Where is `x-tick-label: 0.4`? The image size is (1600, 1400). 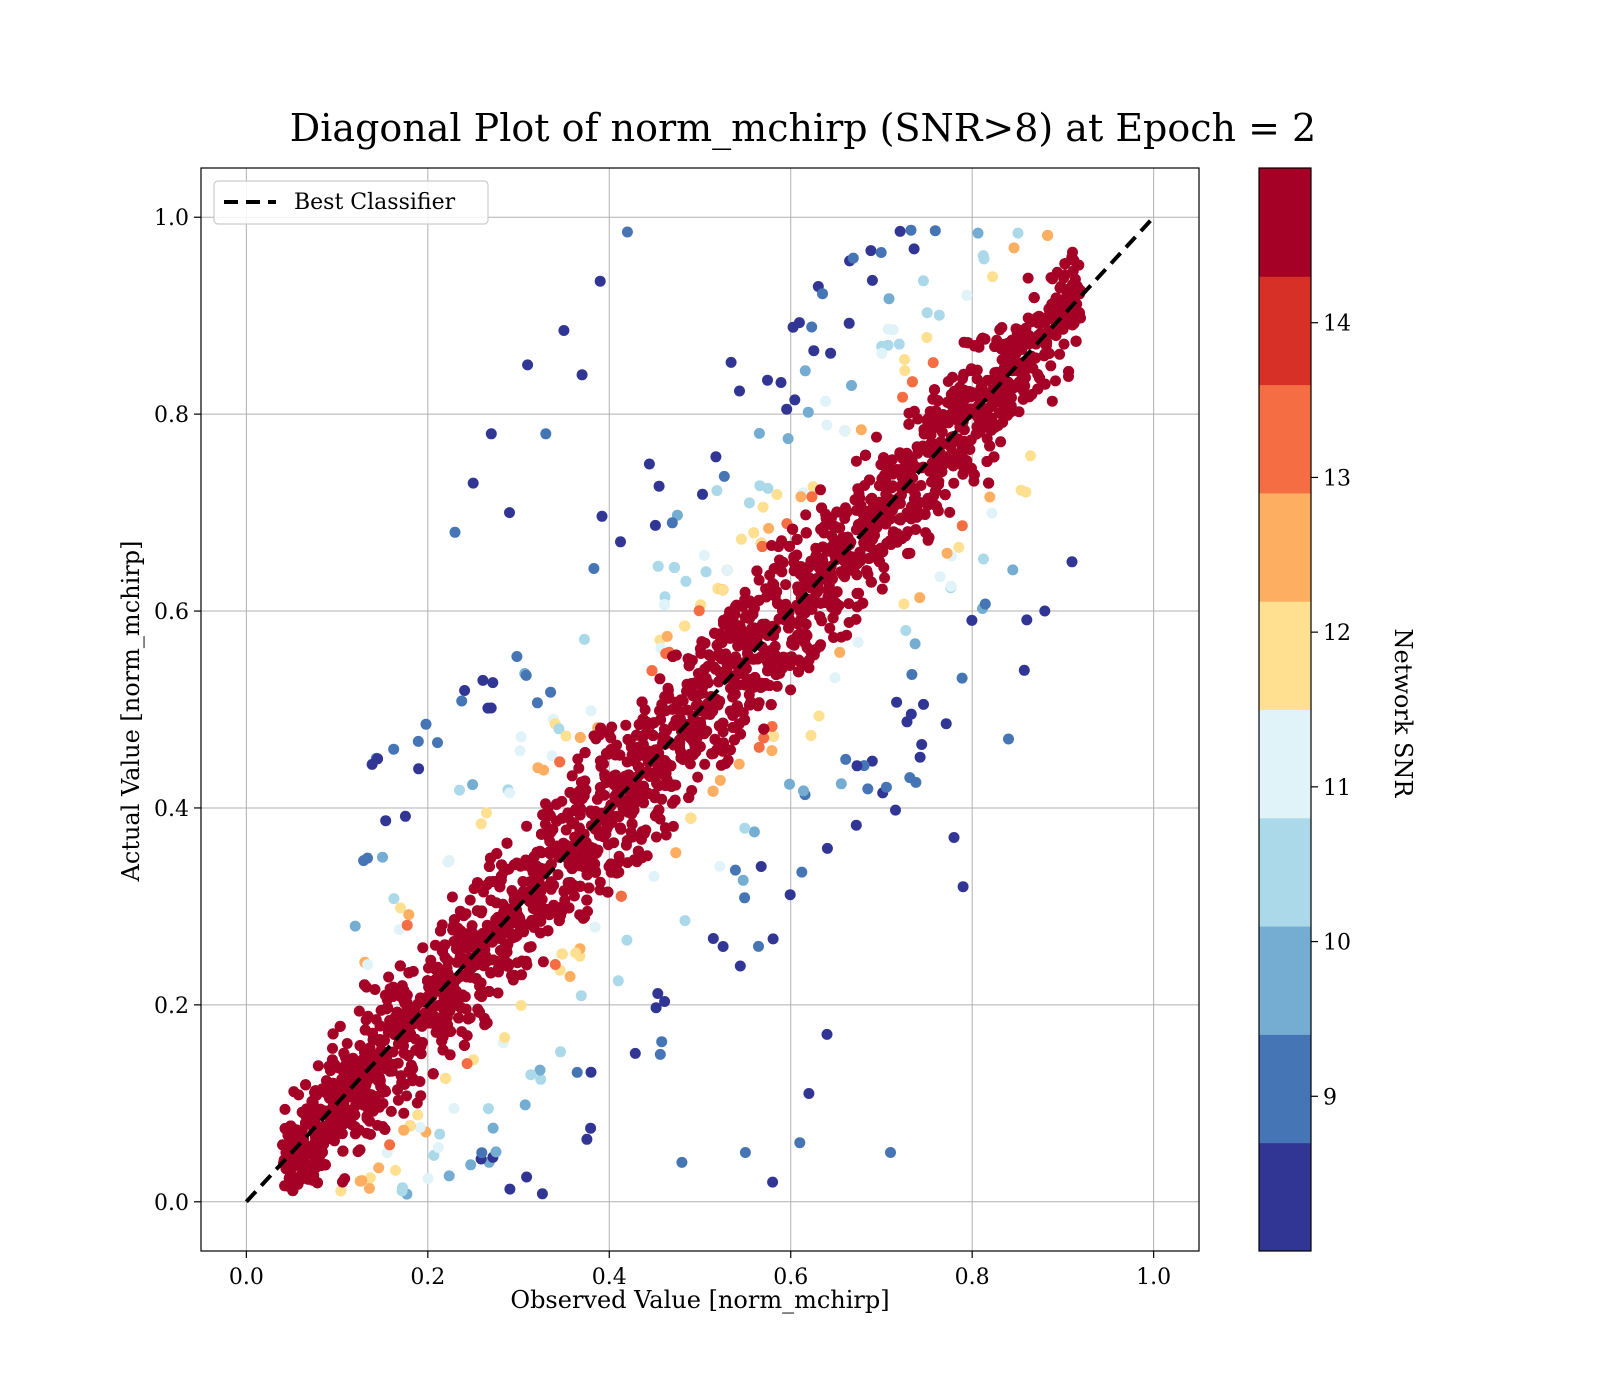
x-tick-label: 0.4 is located at coordinates (609, 1277).